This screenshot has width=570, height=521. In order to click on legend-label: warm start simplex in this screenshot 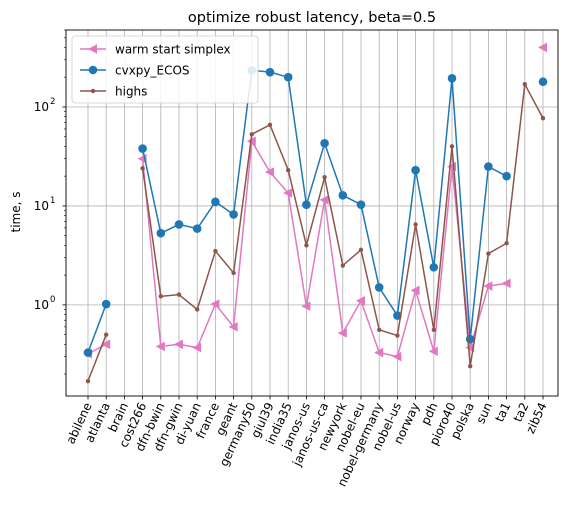, I will do `click(173, 50)`.